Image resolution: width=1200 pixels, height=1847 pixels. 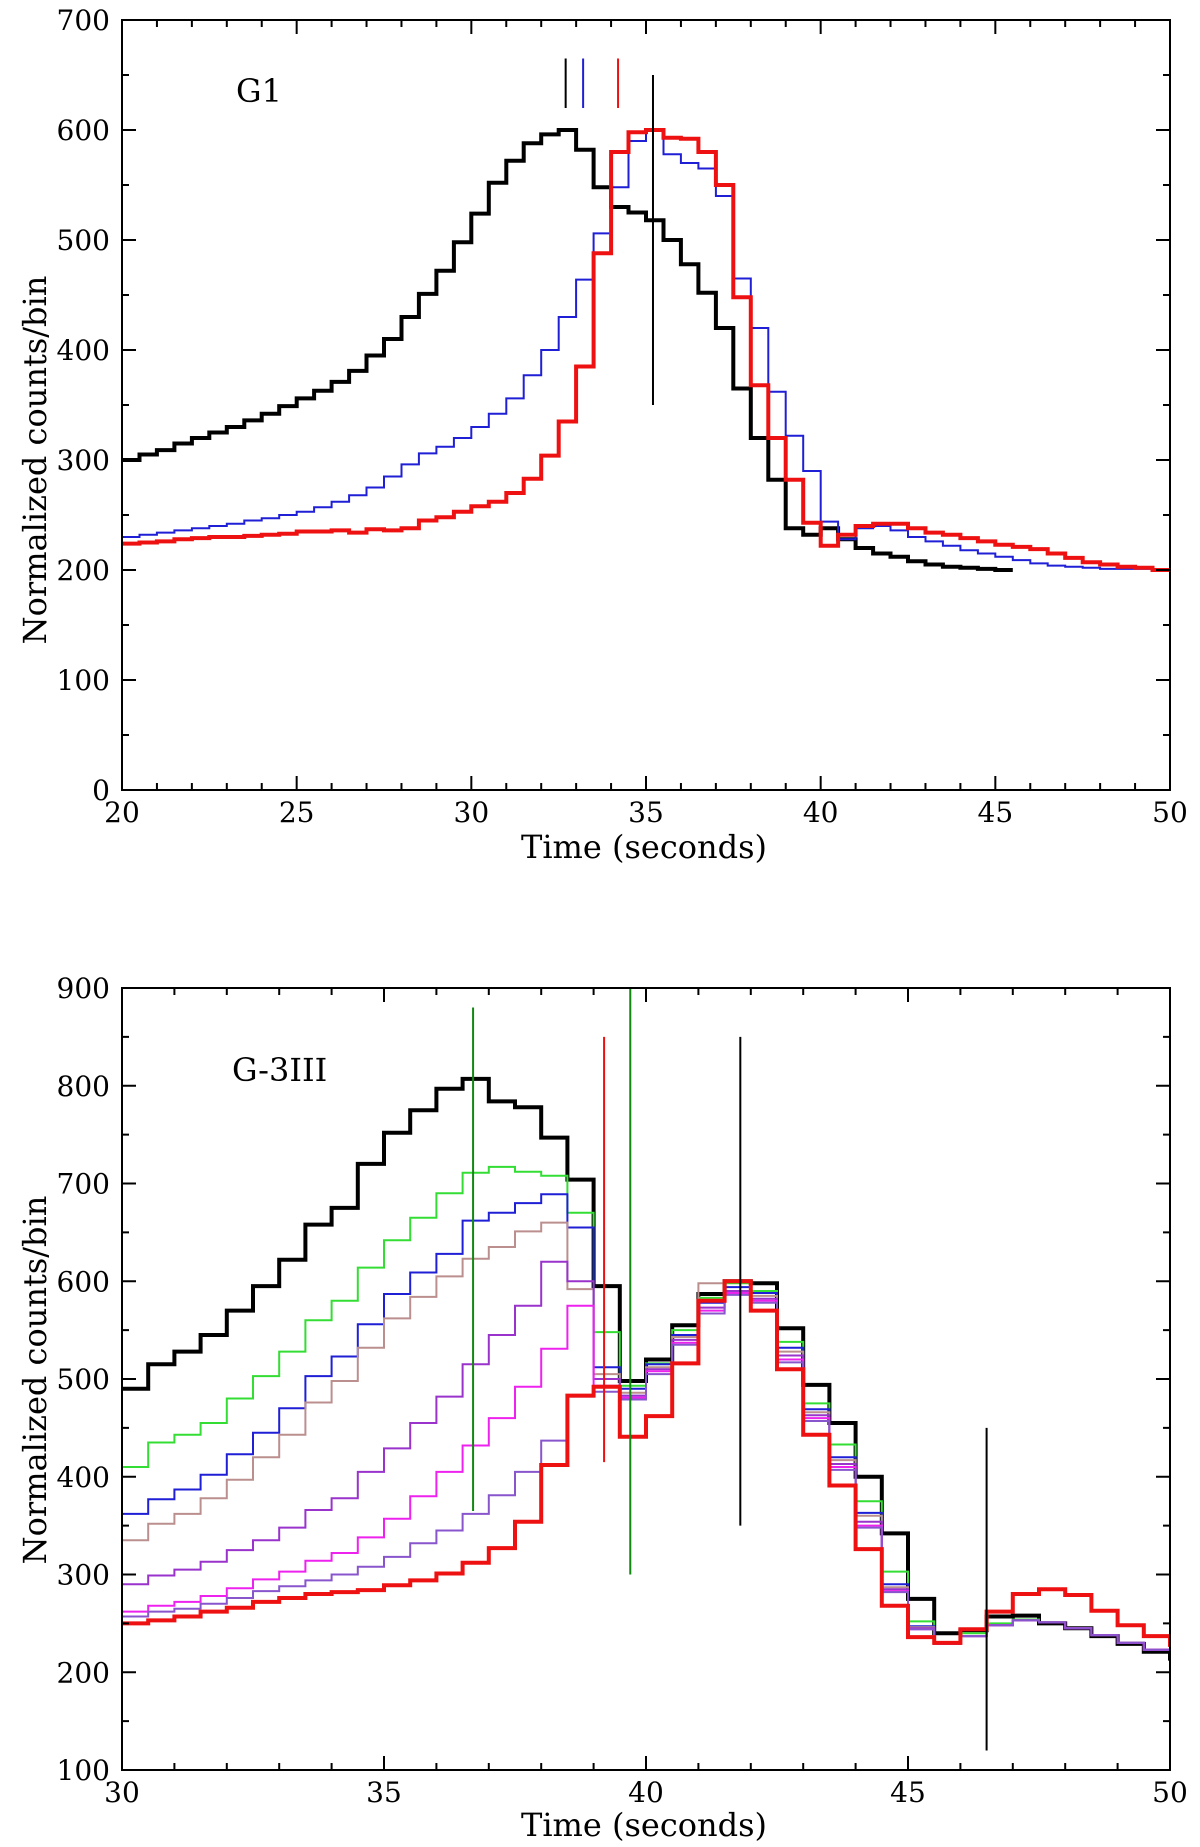 What do you see at coordinates (279, 1070) in the screenshot?
I see `panel-label: G-3III` at bounding box center [279, 1070].